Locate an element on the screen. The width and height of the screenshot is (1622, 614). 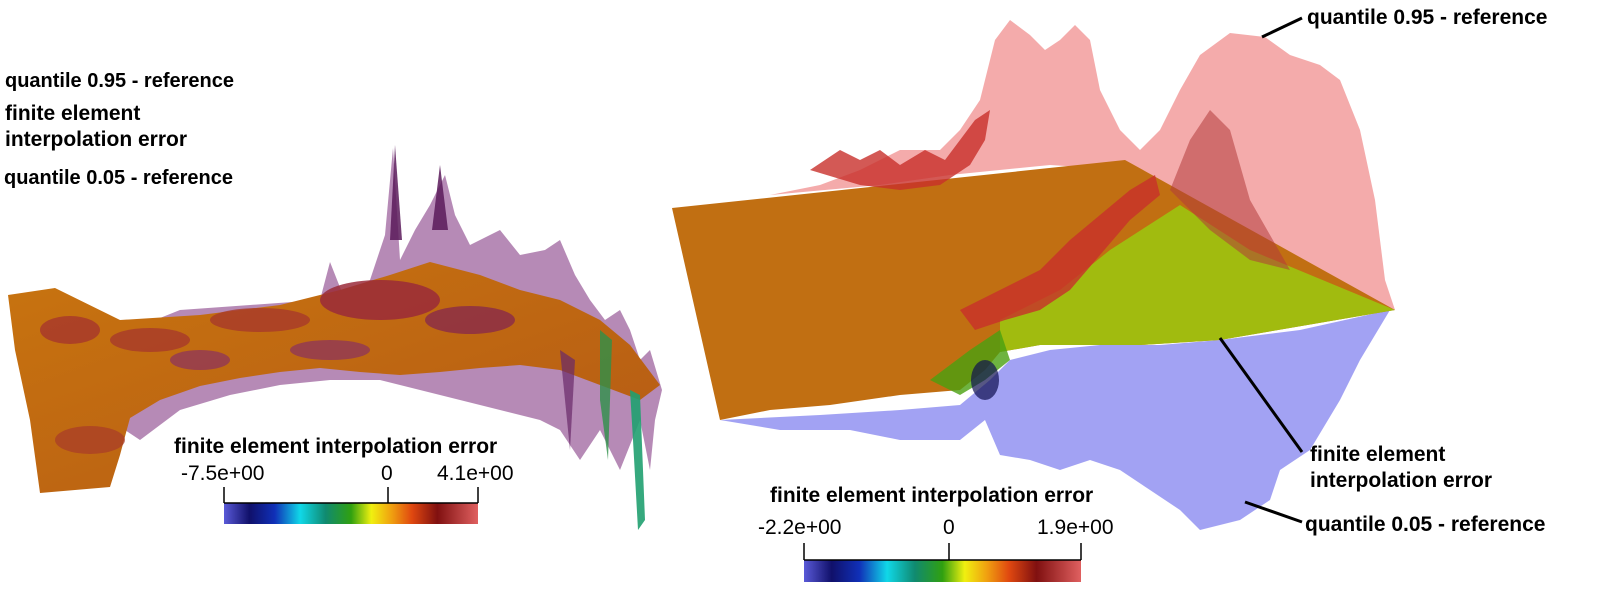
right-colorbar-title: finite element interpolation error is located at coordinates (932, 495).